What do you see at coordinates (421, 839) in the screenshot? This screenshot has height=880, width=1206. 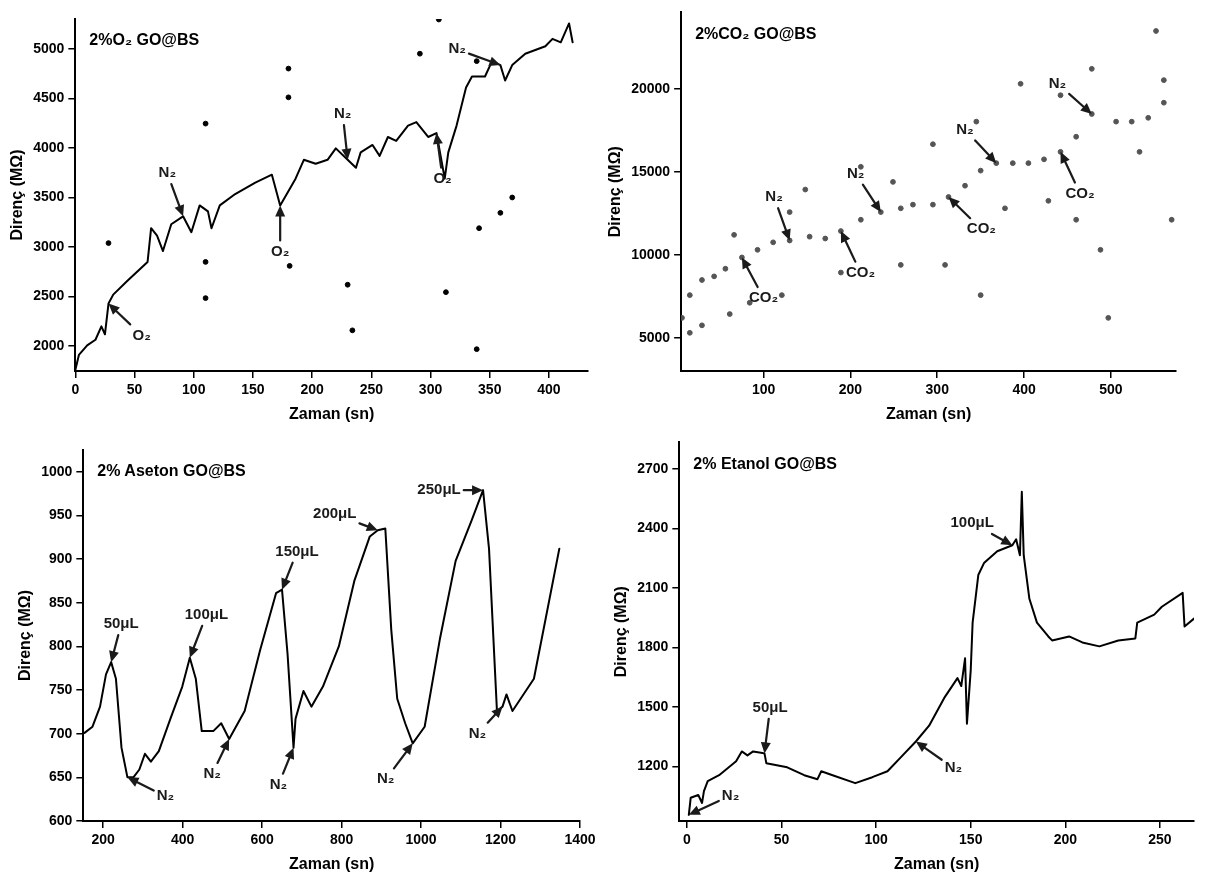 I see `x-tick-label: 1000` at bounding box center [421, 839].